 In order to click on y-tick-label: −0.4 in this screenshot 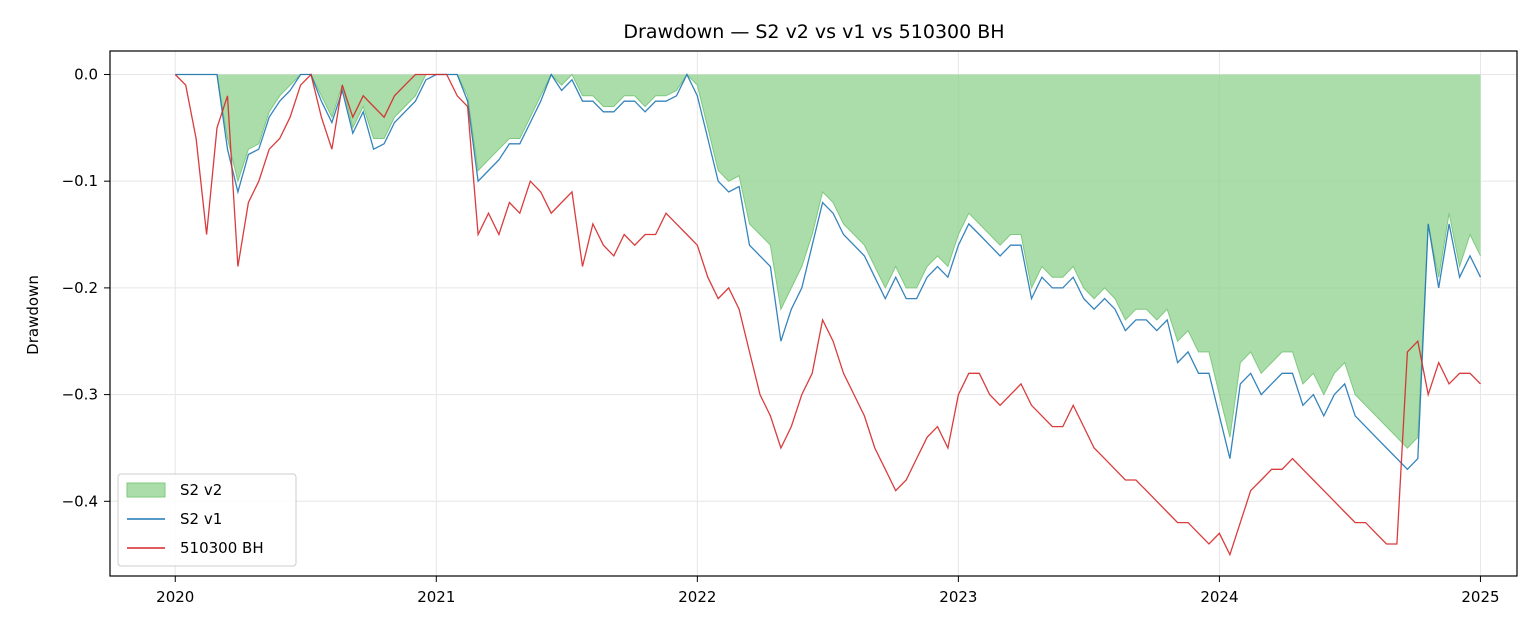, I will do `click(80, 501)`.